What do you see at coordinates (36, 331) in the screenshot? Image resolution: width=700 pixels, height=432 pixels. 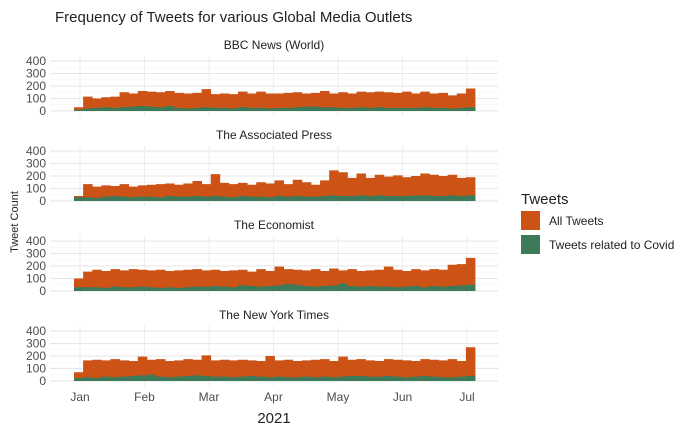 I see `y-tick-label: 400` at bounding box center [36, 331].